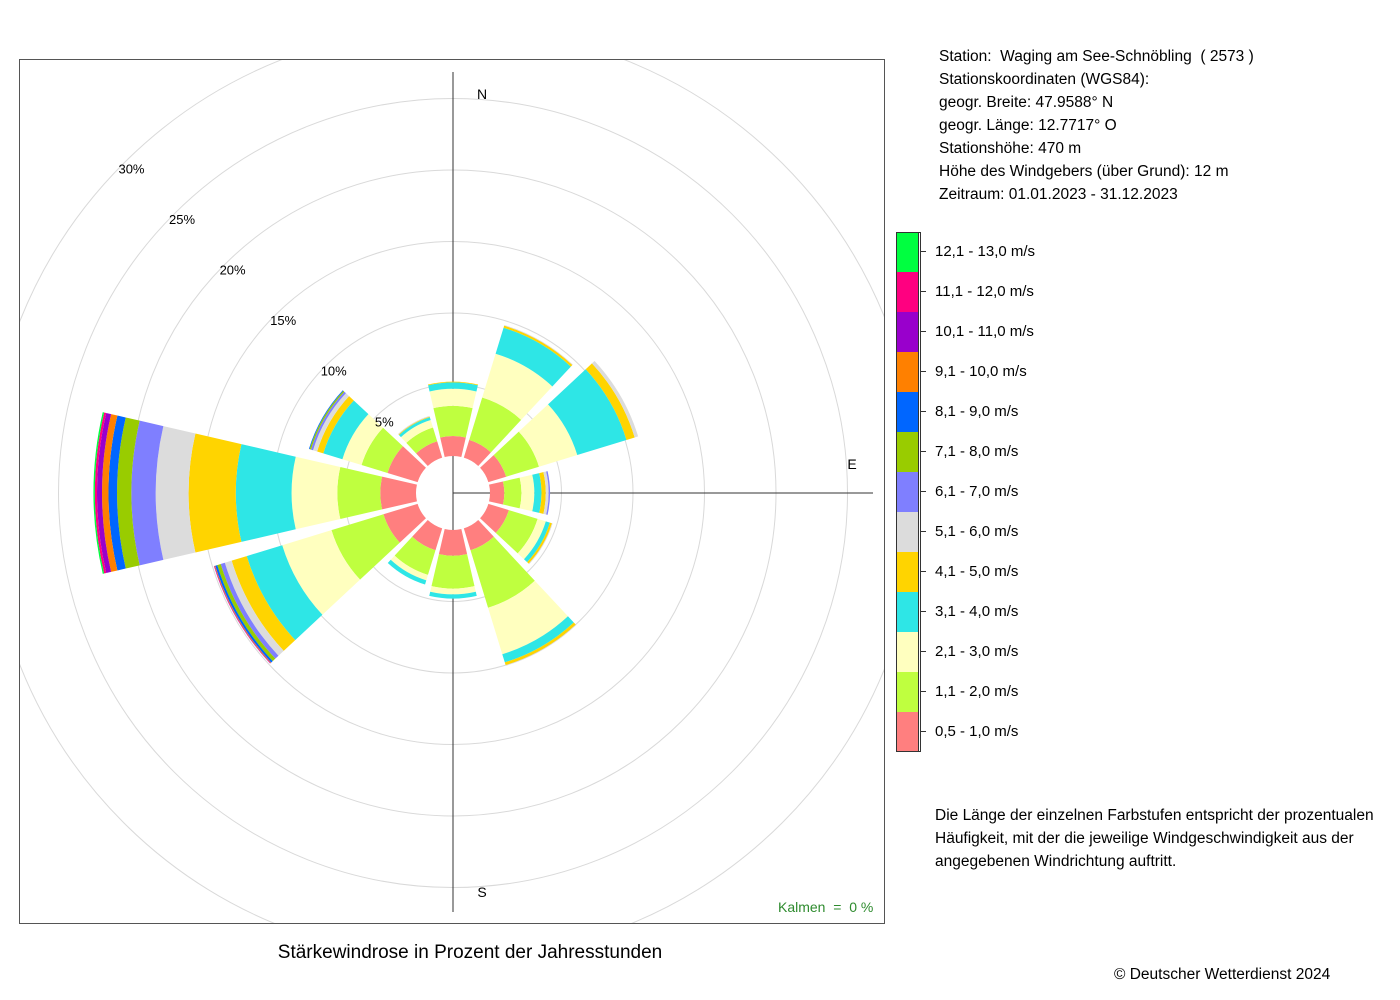 The image size is (1400, 1000). Describe the element at coordinates (131, 168) in the screenshot. I see `ring-label-30: 30%` at that location.